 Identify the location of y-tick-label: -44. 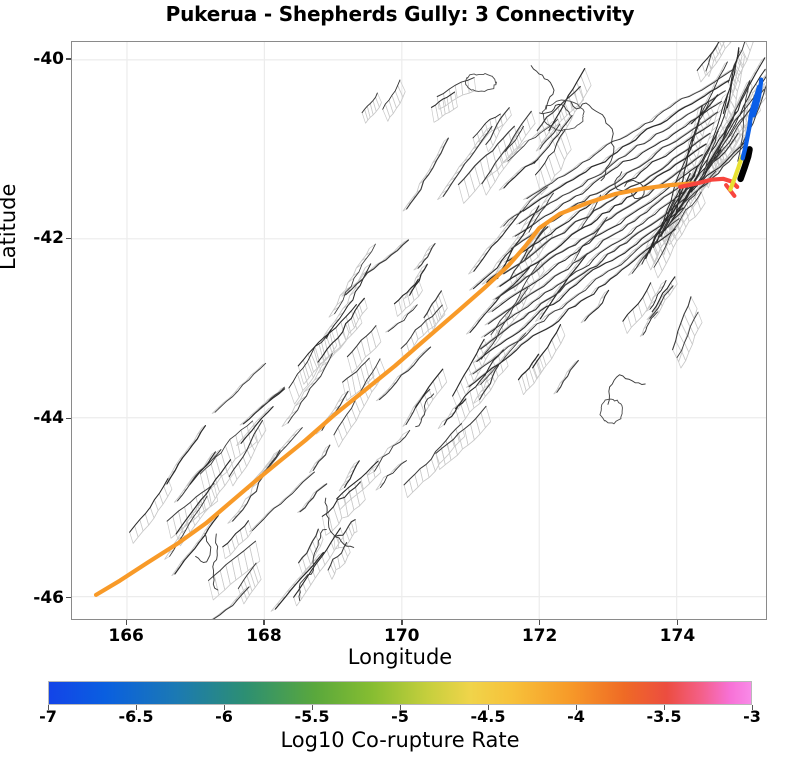
(48, 418).